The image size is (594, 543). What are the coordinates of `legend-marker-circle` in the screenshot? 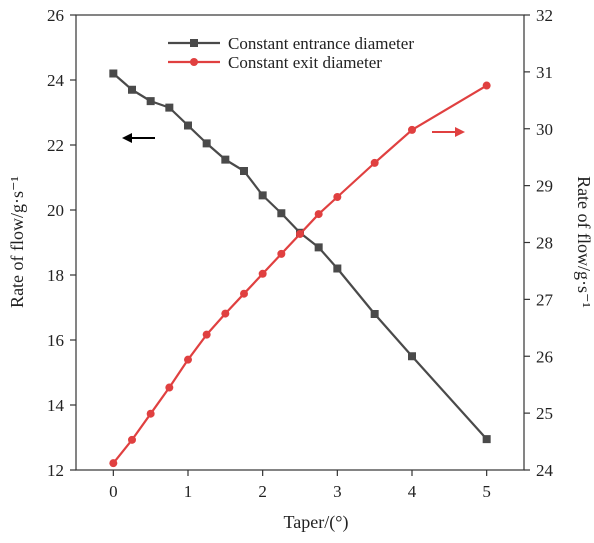 It's located at (194, 62).